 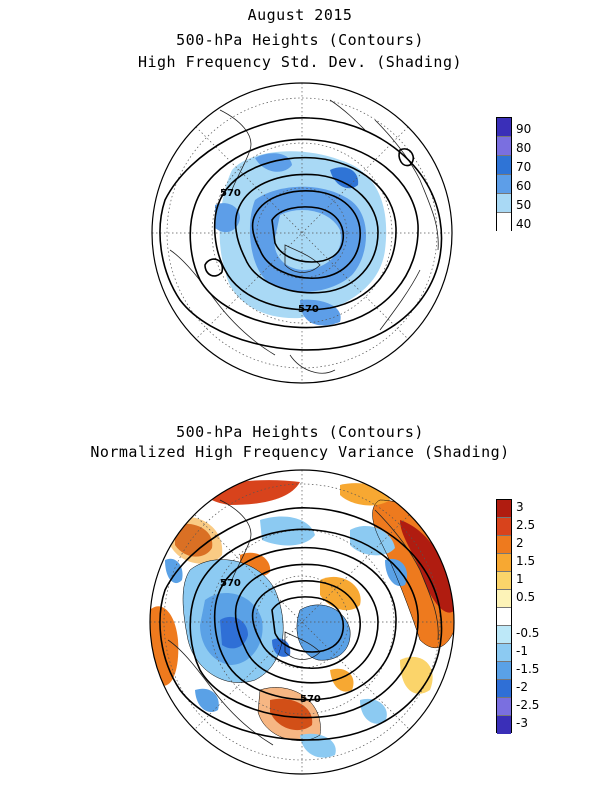 I want to click on bottom-legend-label: -0.5, so click(x=528, y=633).